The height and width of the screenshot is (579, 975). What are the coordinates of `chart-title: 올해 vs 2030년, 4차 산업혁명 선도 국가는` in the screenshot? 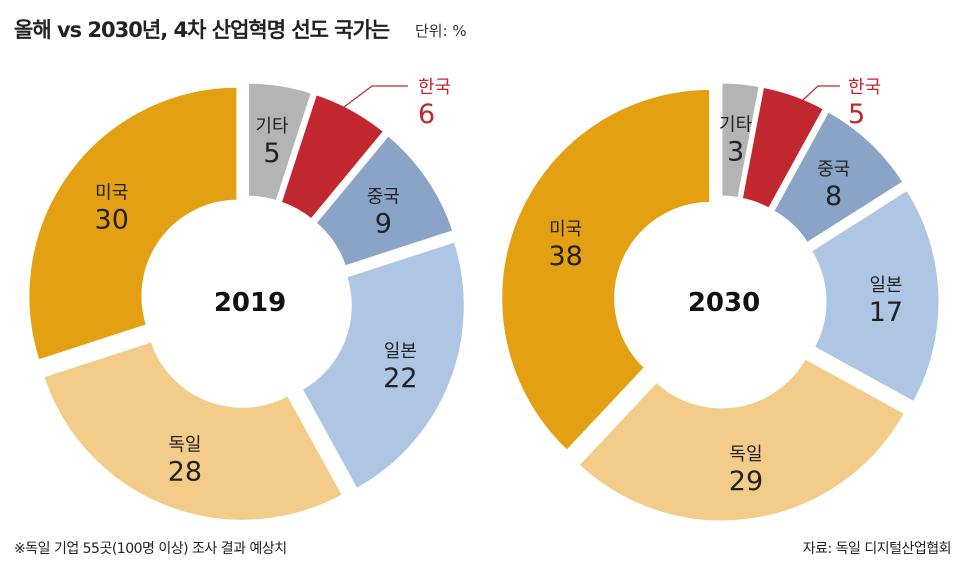 It's located at (202, 30).